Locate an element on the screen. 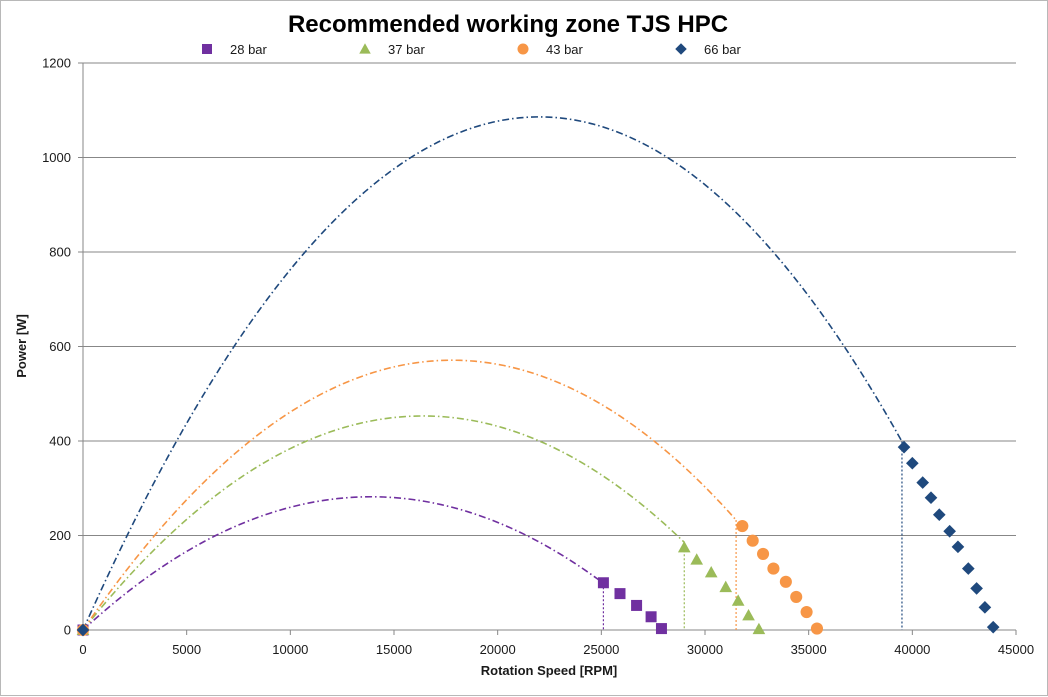 The image size is (1048, 697). y-tick-label: 800 is located at coordinates (60, 252).